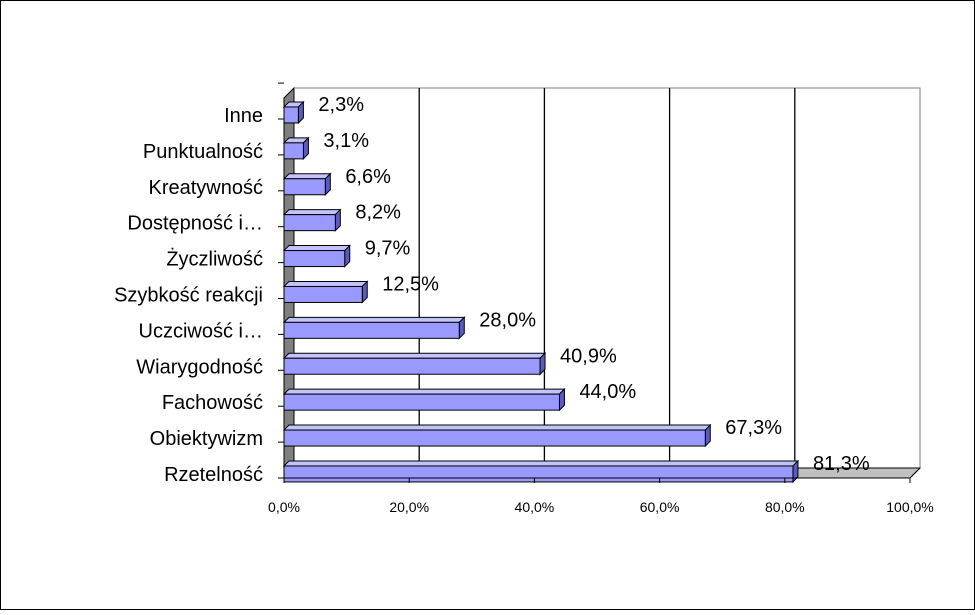 This screenshot has height=615, width=975. I want to click on bar-uczciwosc-i, so click(374, 328).